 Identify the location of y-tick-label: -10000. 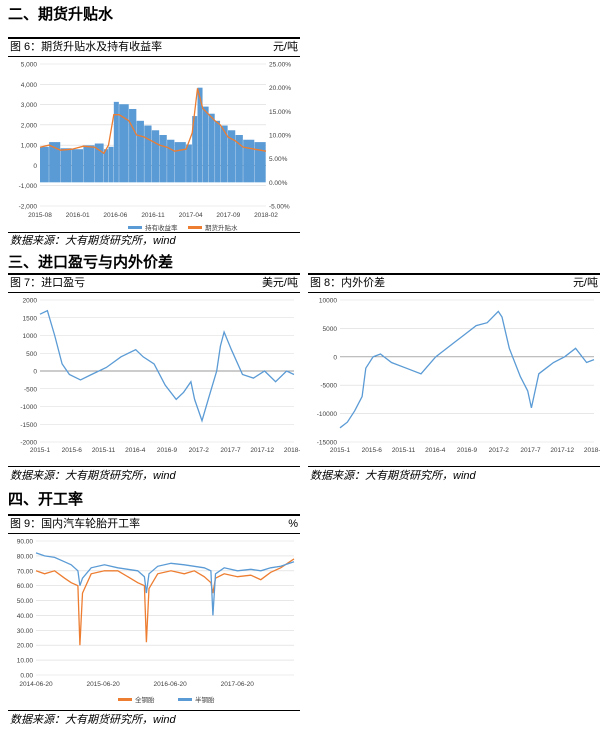
(327, 414).